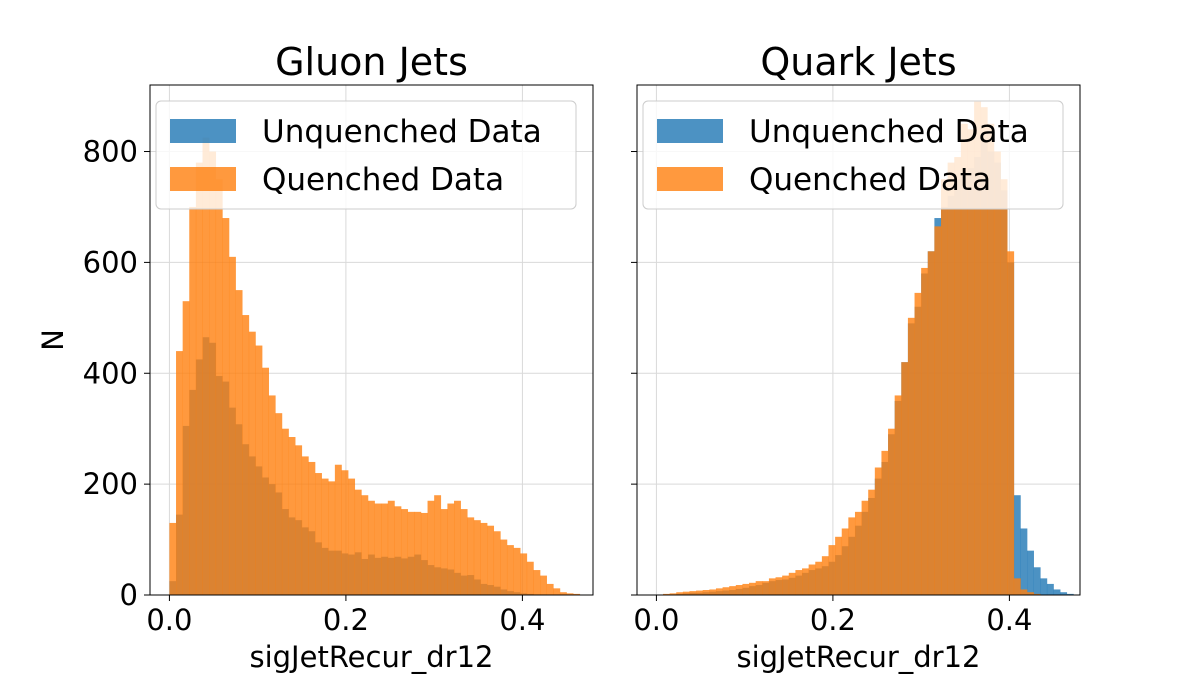 The image size is (1200, 700). I want to click on legend-label: Quenched Data, so click(383, 180).